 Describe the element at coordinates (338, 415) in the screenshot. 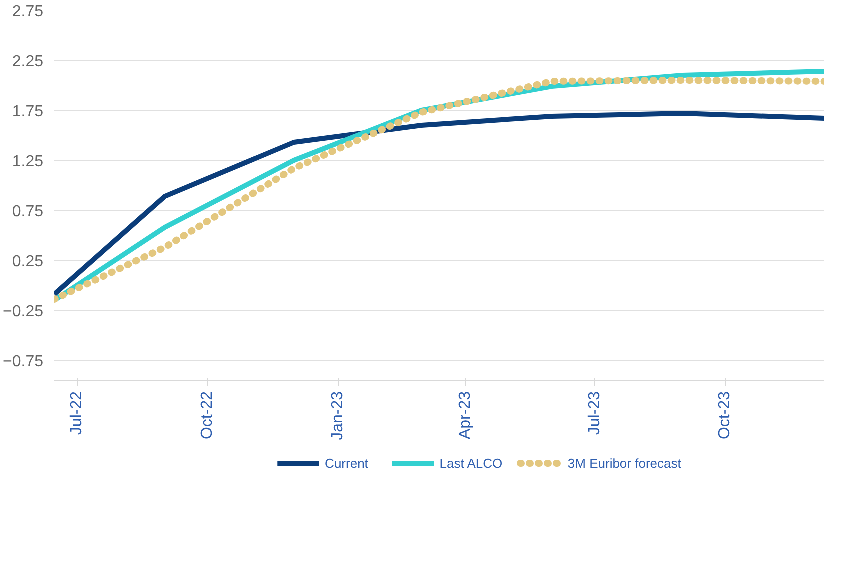

I see `x-tick-label: Jan-23` at that location.